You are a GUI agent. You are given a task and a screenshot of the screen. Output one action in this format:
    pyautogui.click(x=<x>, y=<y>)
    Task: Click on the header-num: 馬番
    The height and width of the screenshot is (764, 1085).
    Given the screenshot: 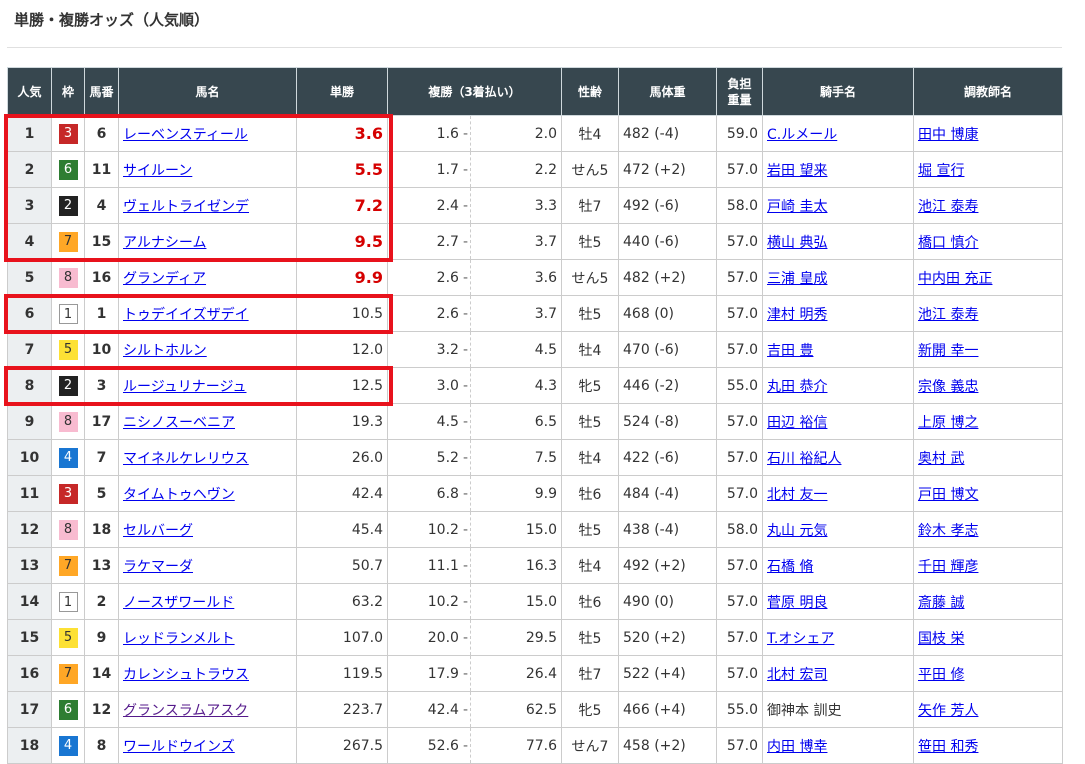 What is the action you would take?
    pyautogui.click(x=101, y=91)
    